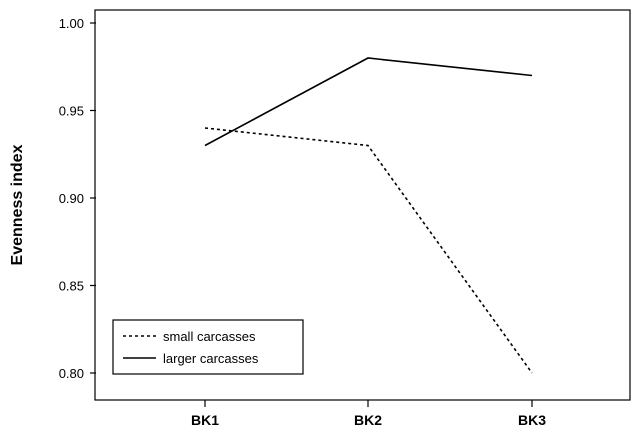  I want to click on y-tick-label: 0.85, so click(71, 286).